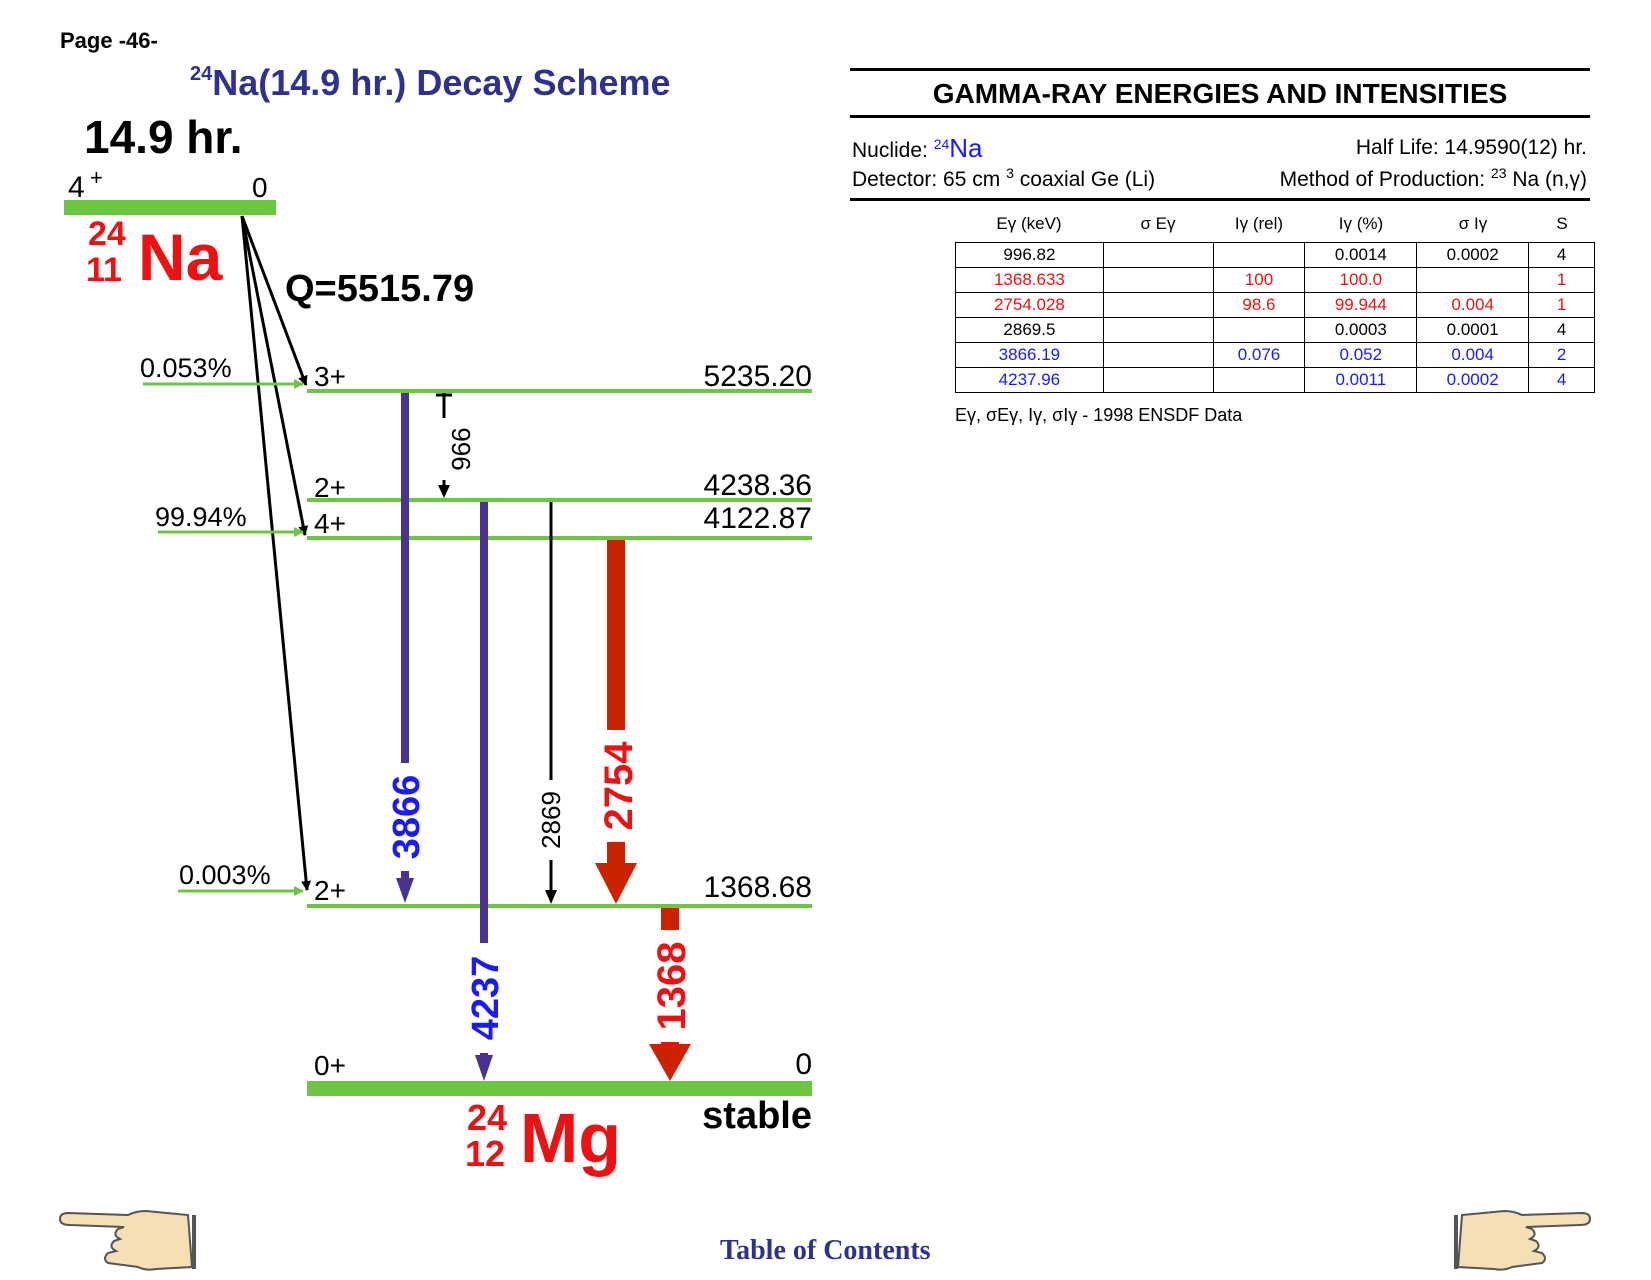 Image resolution: width=1651 pixels, height=1280 pixels. What do you see at coordinates (543, 82) in the screenshot?
I see `title-suffix: Decay Scheme` at bounding box center [543, 82].